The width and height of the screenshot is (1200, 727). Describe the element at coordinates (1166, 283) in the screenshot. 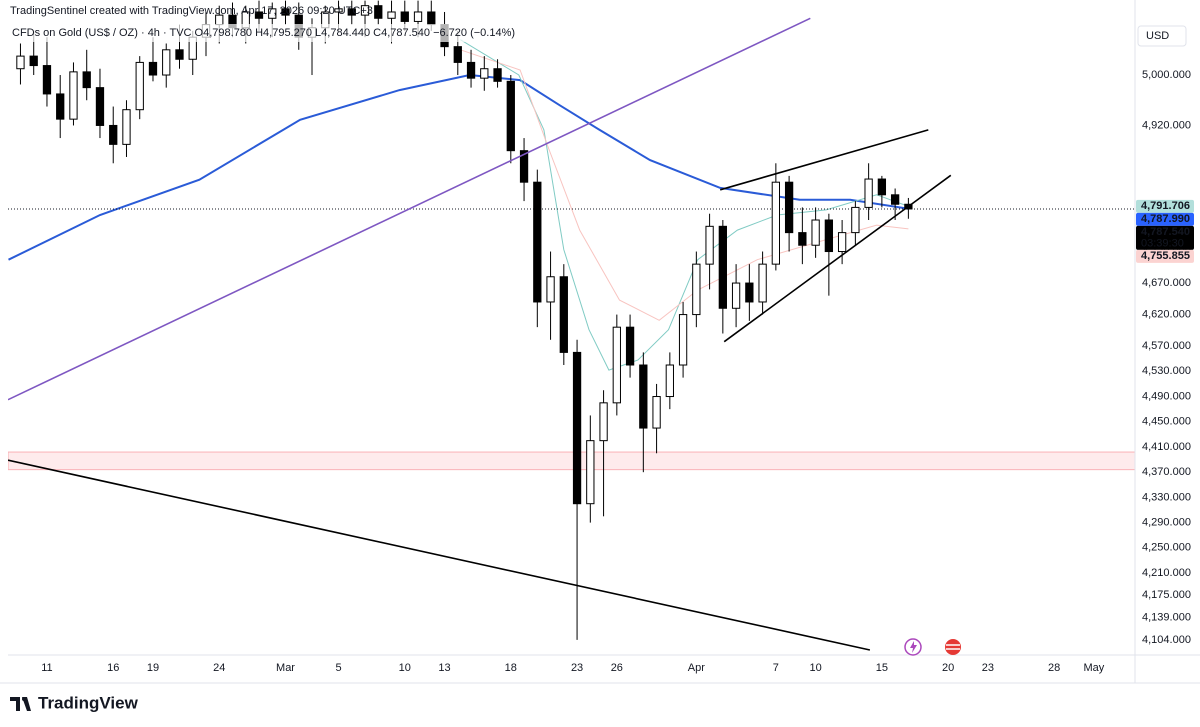

I see `y-tick-label: 4,670.000` at that location.